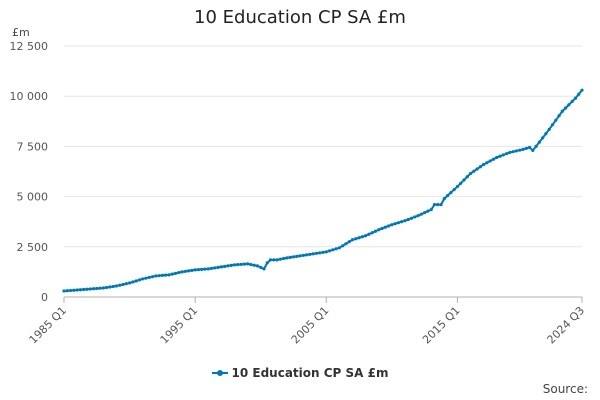 This screenshot has height=400, width=600. I want to click on legend: 10 Education CP SA £m, so click(300, 373).